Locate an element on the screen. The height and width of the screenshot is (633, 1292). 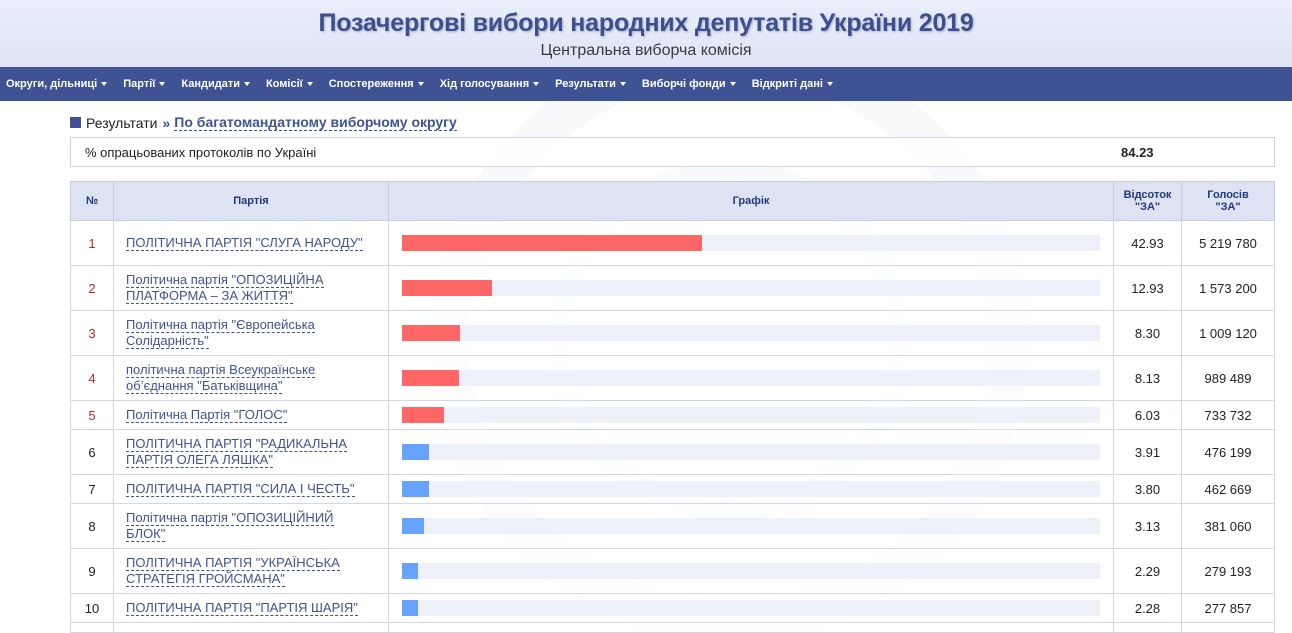
party-cell: ПОЛІТИЧНА ПАРТІЯ "СИЛА І ЧЕСТЬ" is located at coordinates (251, 489).